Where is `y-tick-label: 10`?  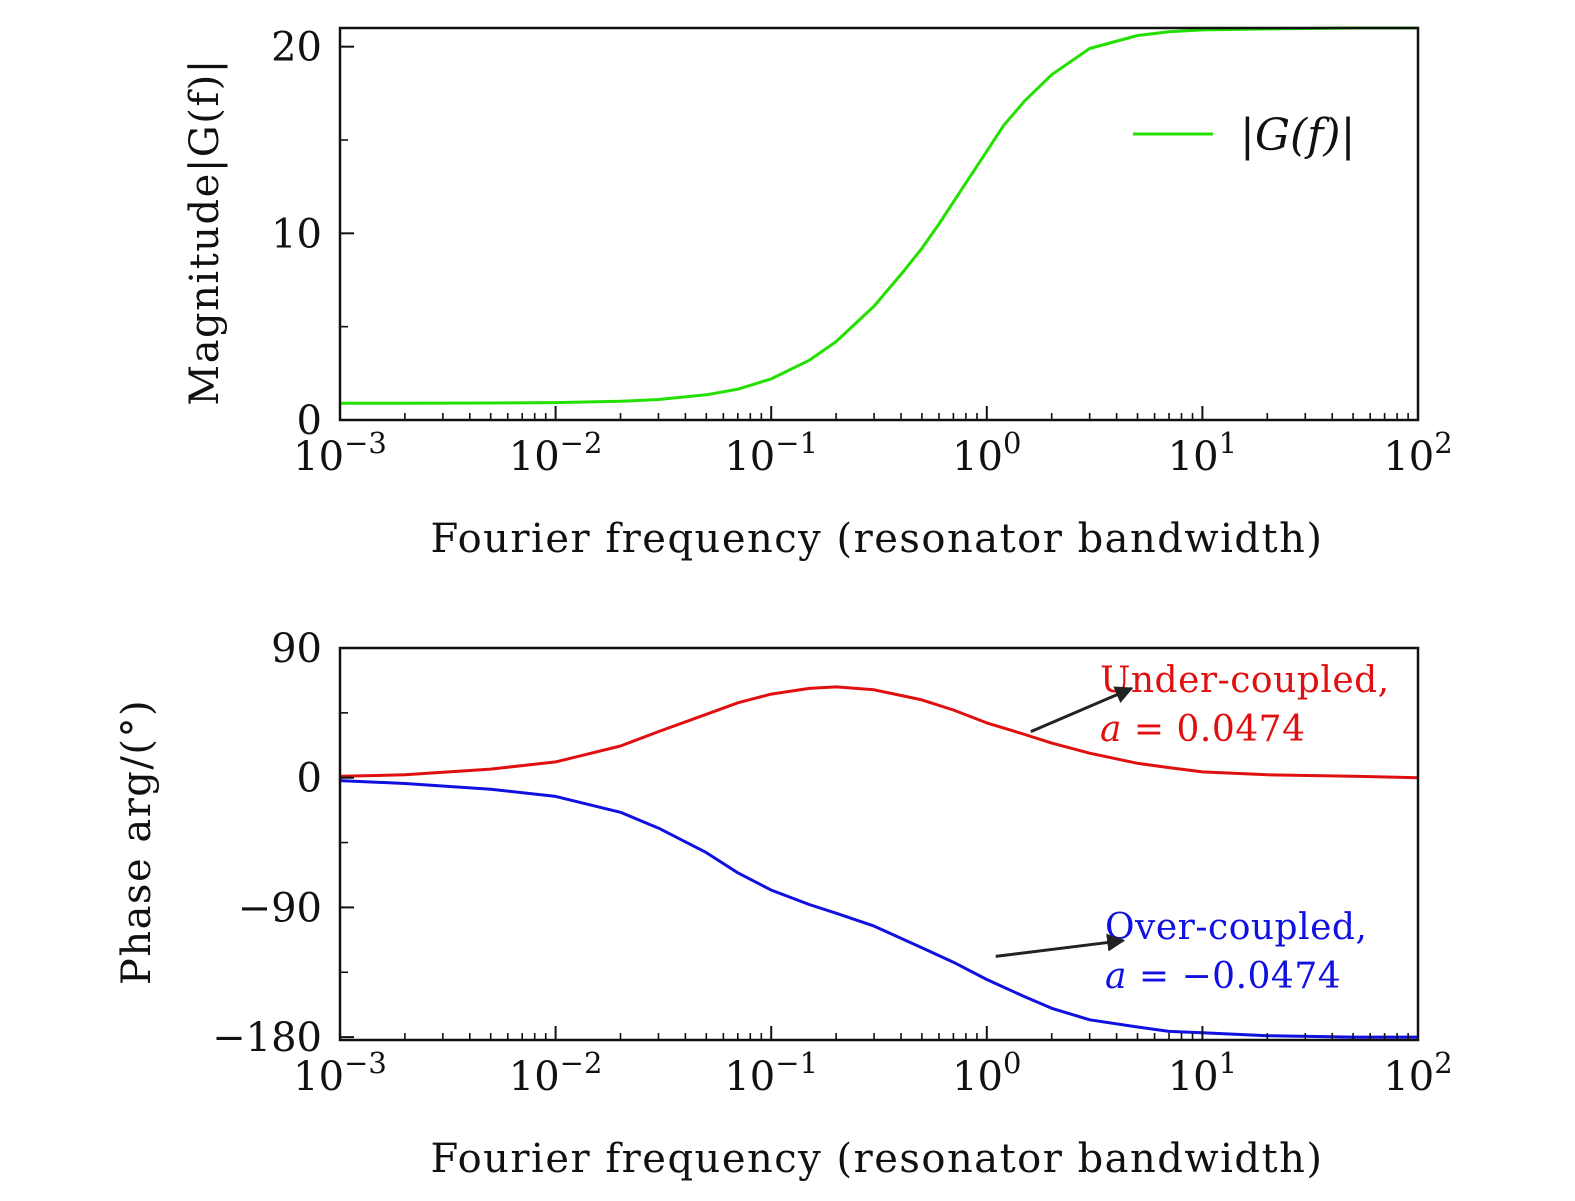 y-tick-label: 10 is located at coordinates (296, 234).